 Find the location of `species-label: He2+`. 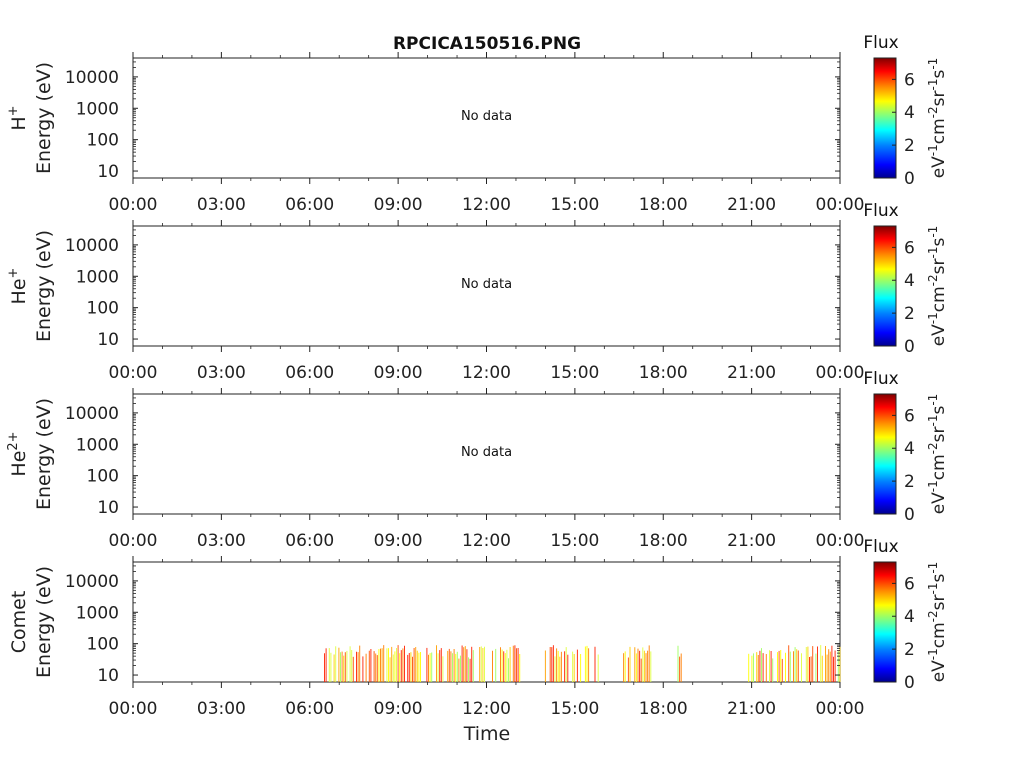

species-label: He2+ is located at coordinates (18, 453).